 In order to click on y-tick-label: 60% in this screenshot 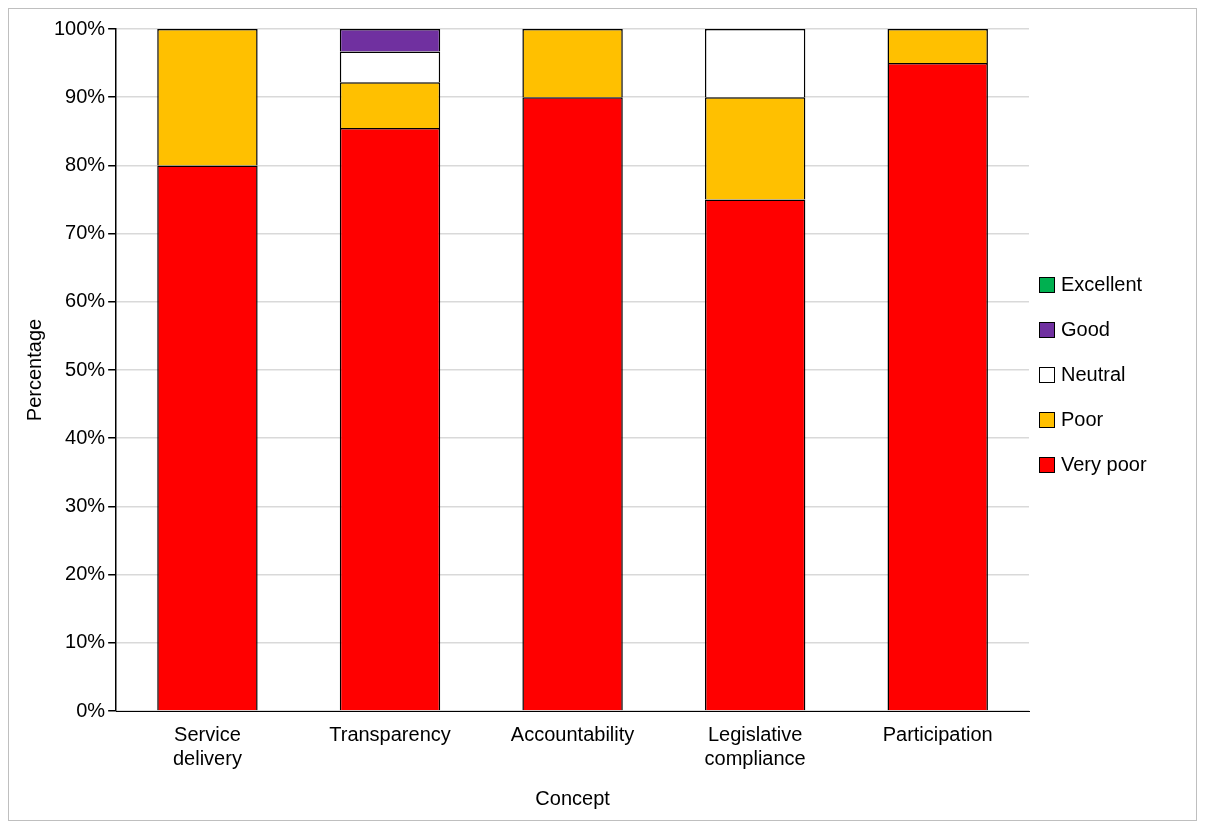, I will do `click(85, 300)`.